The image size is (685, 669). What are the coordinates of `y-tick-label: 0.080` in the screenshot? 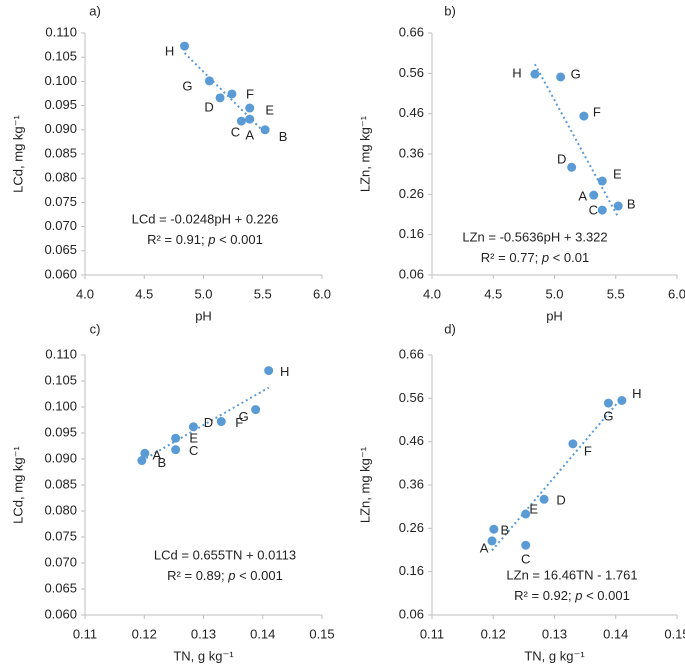 It's located at (60, 509).